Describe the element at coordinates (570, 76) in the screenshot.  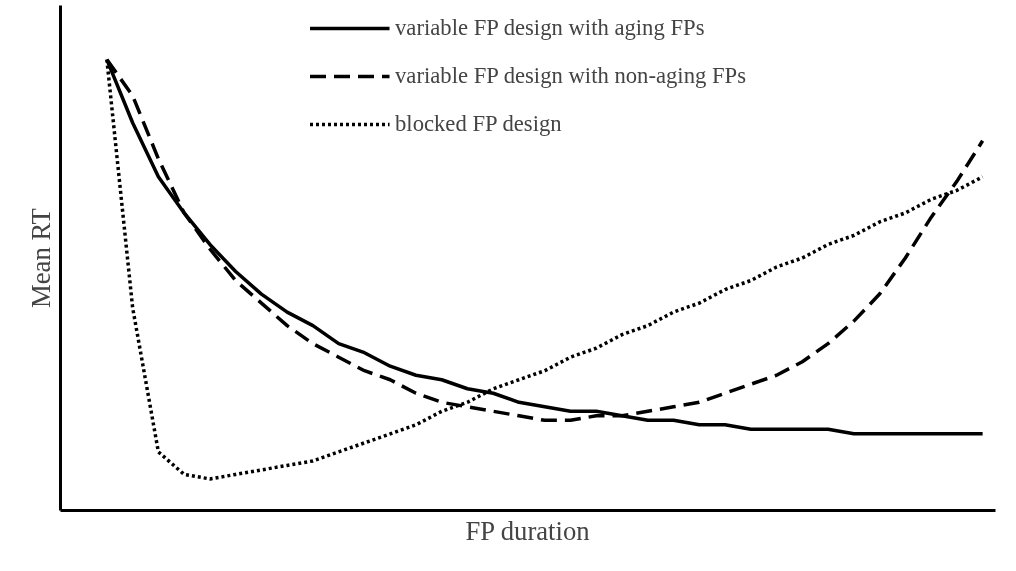
I see `legend-label: variable FP design with non-aging FPs` at that location.